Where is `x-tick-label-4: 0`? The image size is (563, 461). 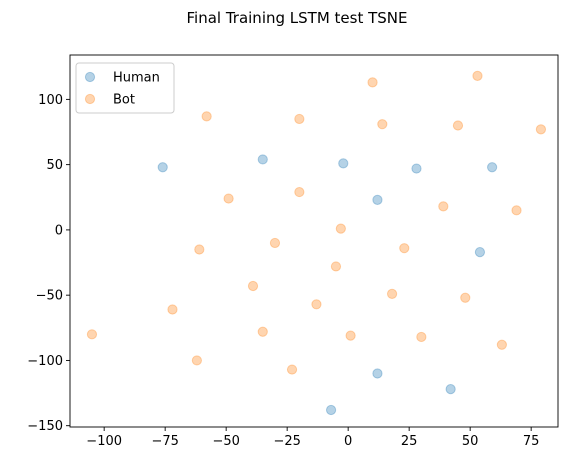 x-tick-label-4: 0 is located at coordinates (348, 441).